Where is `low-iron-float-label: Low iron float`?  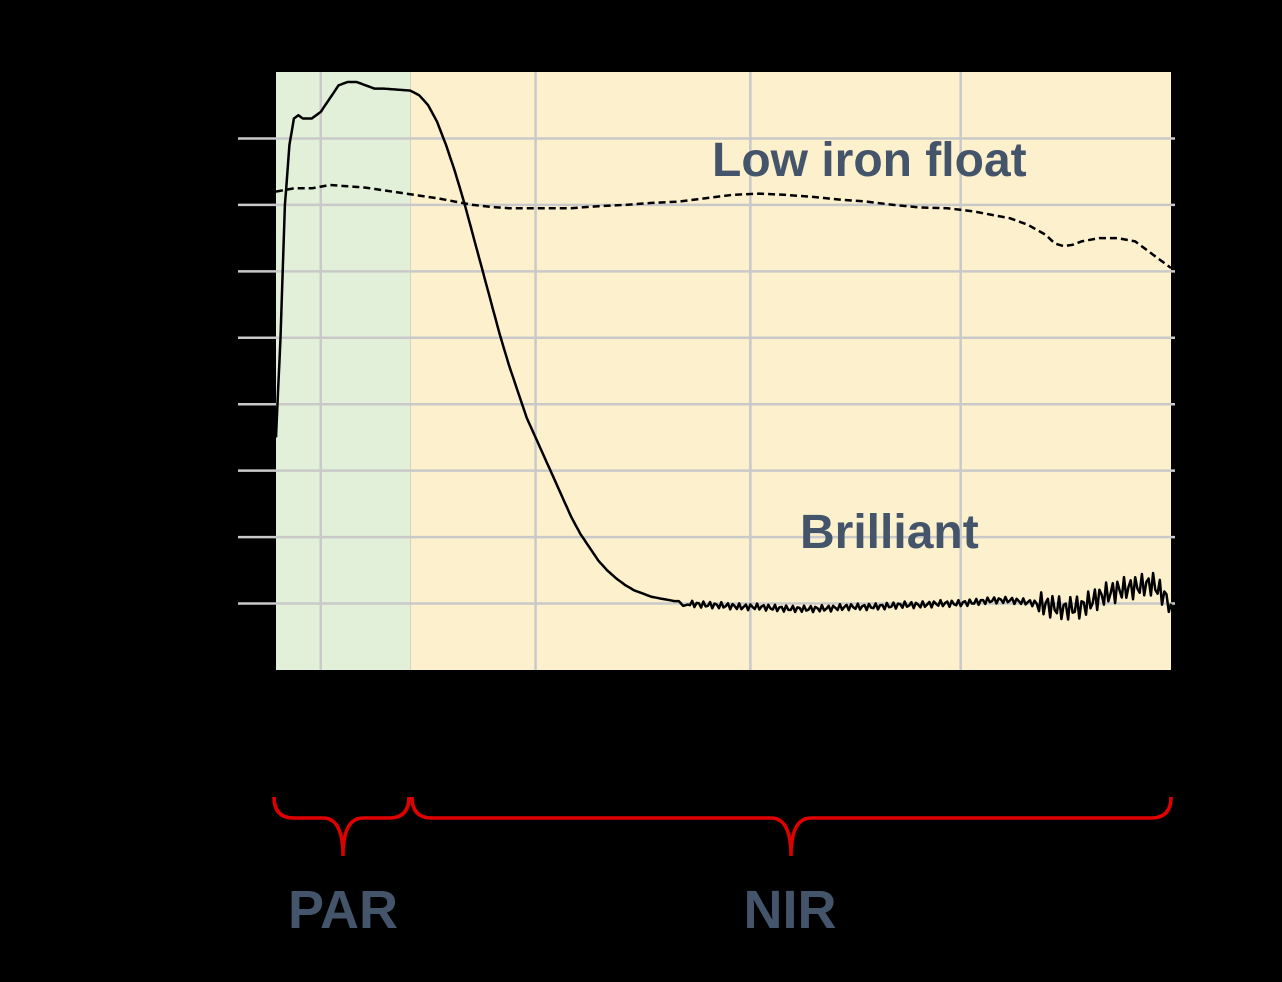 low-iron-float-label: Low iron float is located at coordinates (869, 160).